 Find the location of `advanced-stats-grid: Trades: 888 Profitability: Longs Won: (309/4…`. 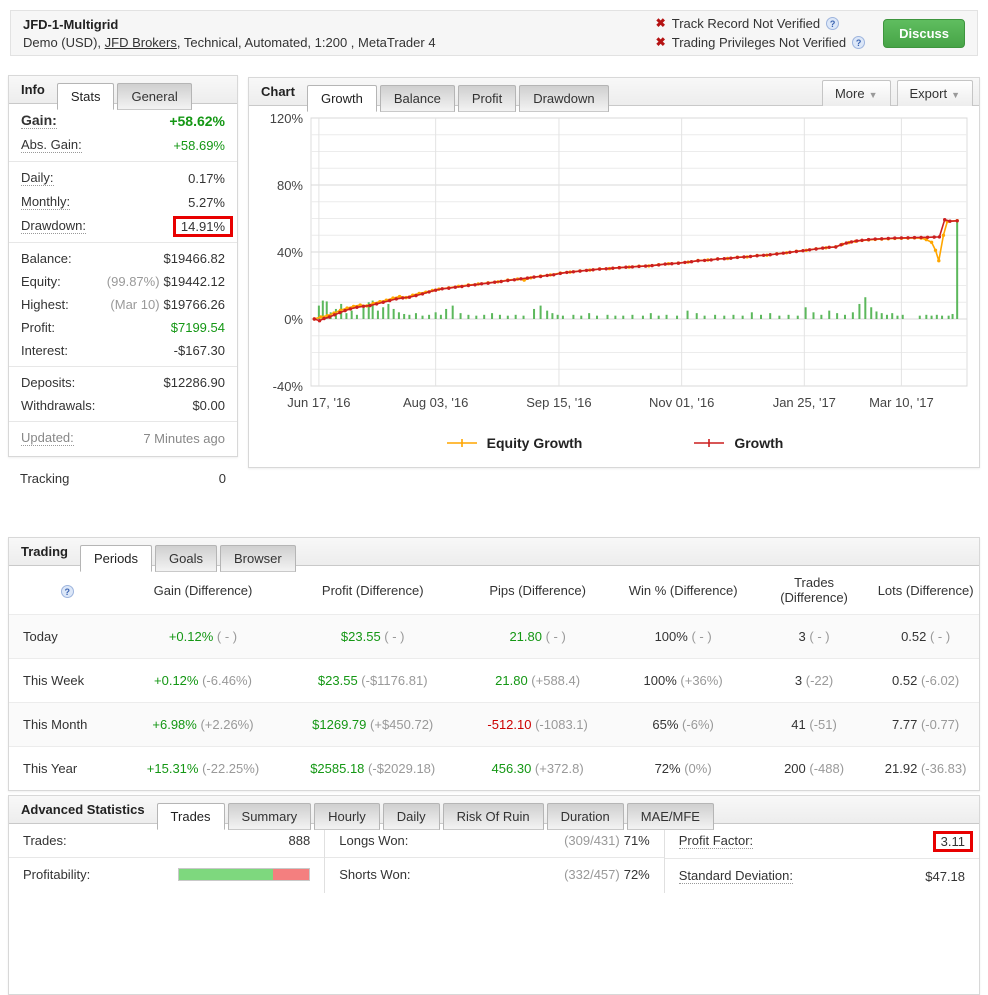

advanced-stats-grid: Trades: 888 Profitability: Longs Won: (309/4… is located at coordinates (494, 858).